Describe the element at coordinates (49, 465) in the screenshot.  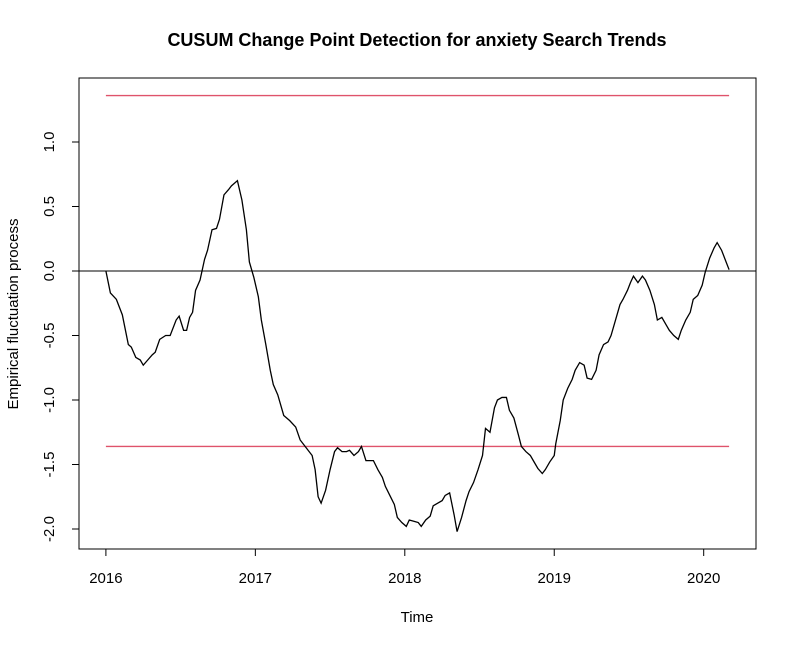
I see `y-tick-label: -1.5` at that location.